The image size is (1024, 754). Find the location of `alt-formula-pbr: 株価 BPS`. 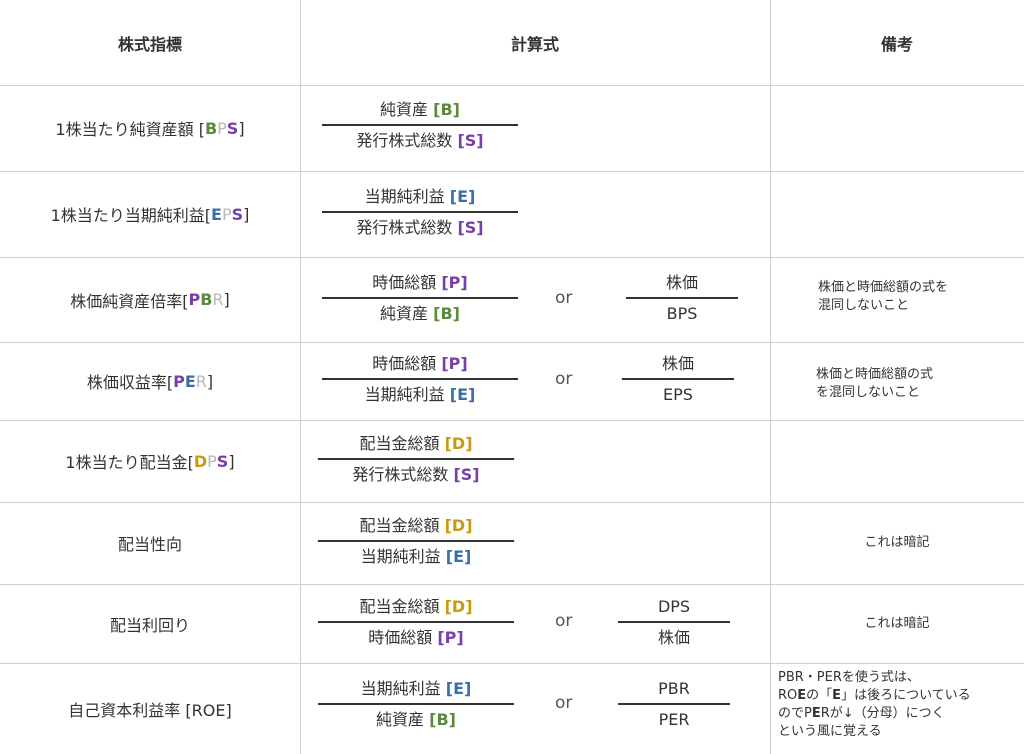

alt-formula-pbr: 株価 BPS is located at coordinates (682, 298).